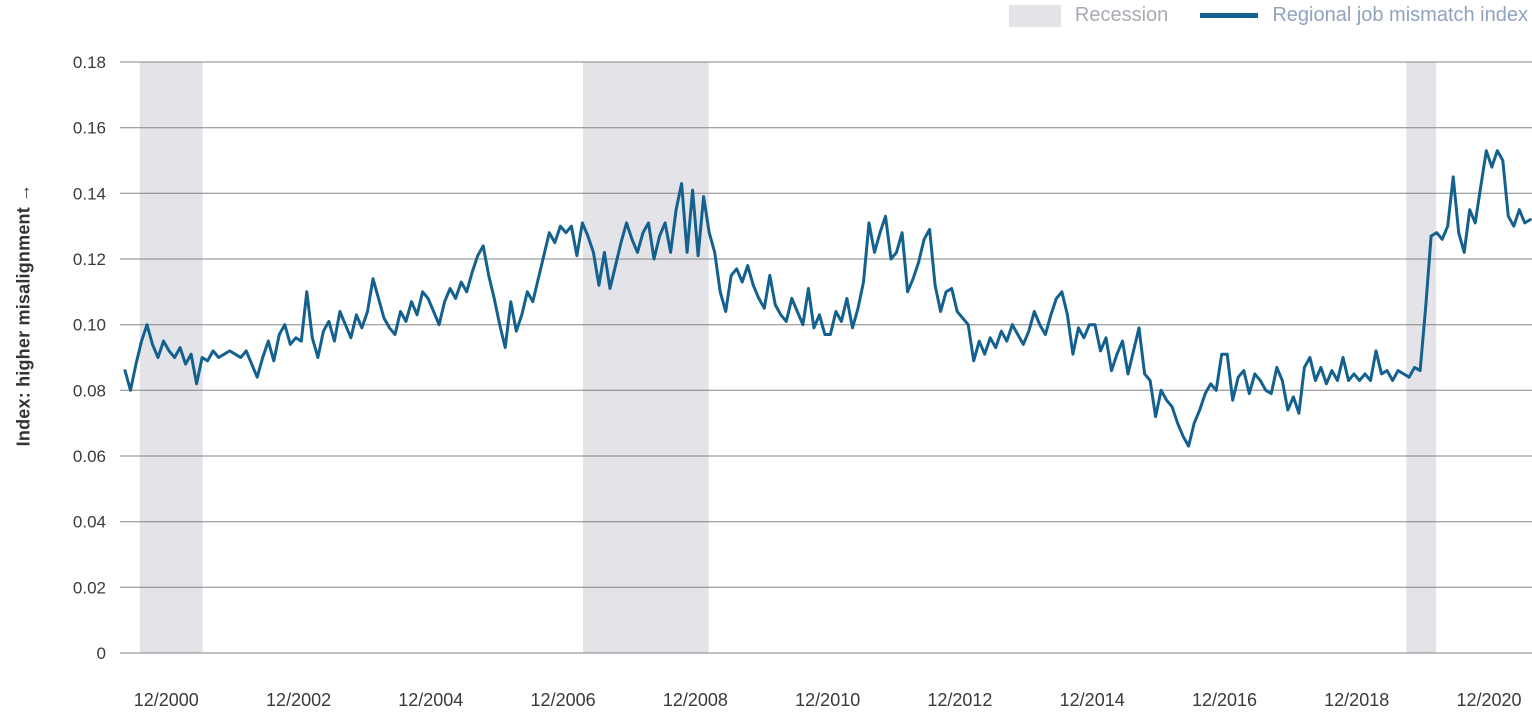 The width and height of the screenshot is (1532, 720). Describe the element at coordinates (563, 700) in the screenshot. I see `x-tick-label: 12/2006` at that location.